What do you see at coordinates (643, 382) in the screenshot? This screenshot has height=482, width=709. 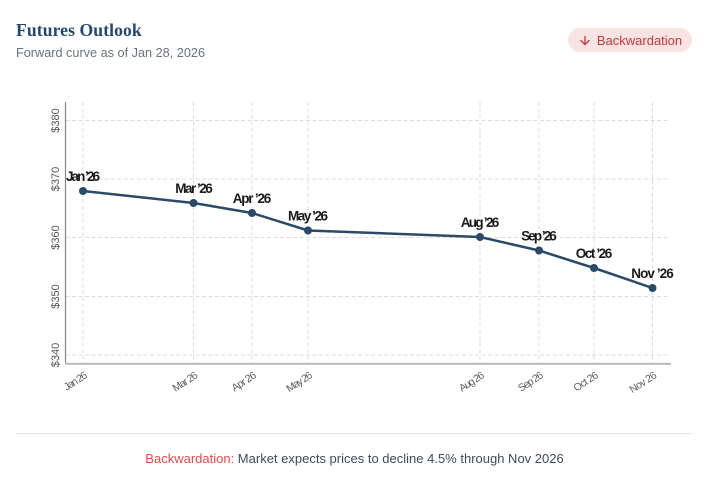 I see `svg-text: Nov 26` at bounding box center [643, 382].